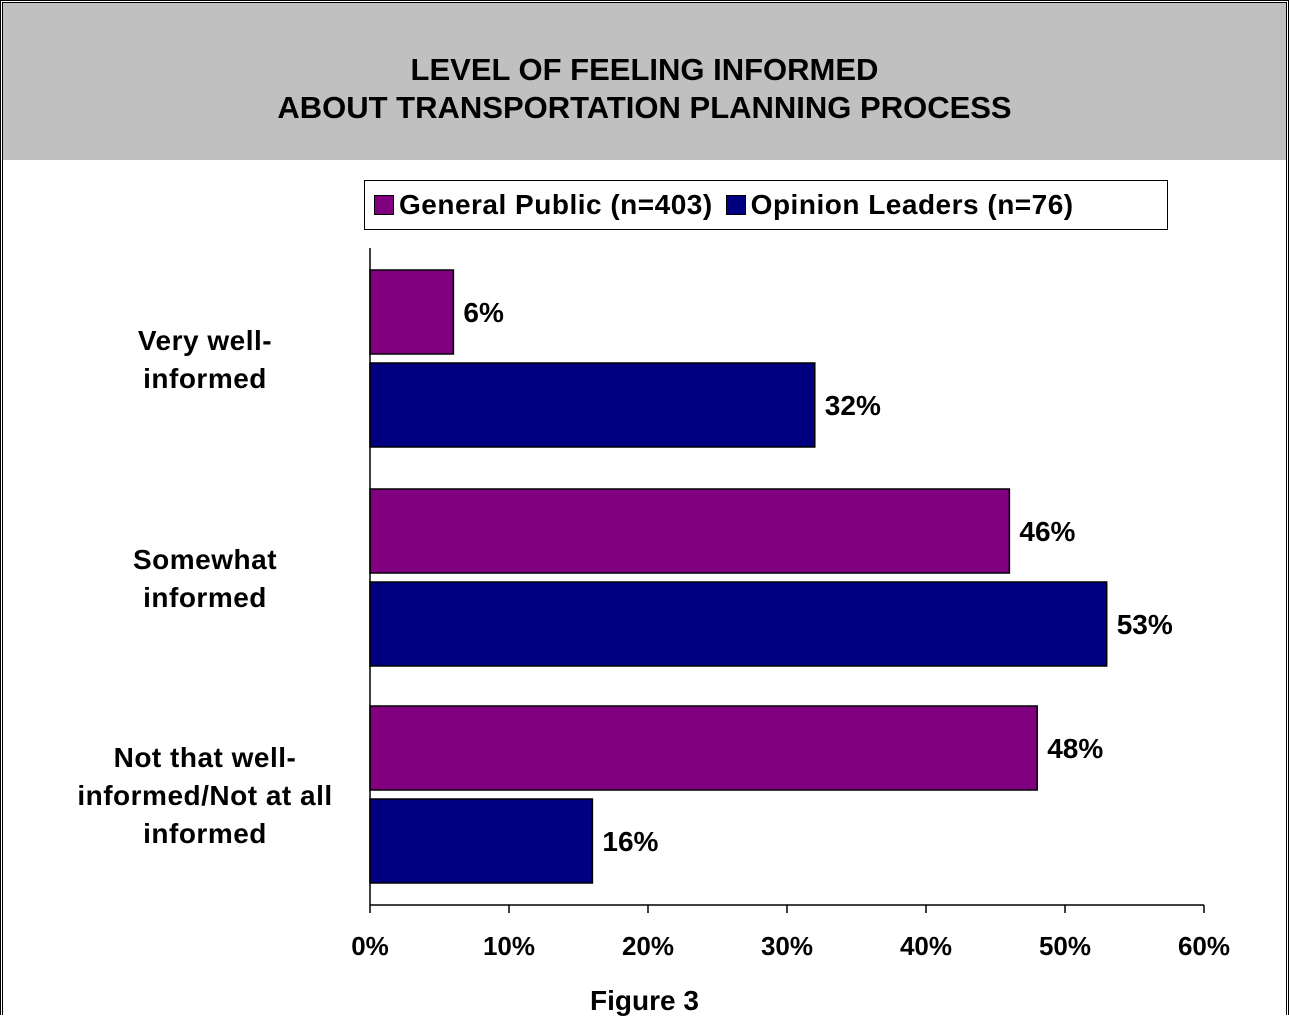 The width and height of the screenshot is (1289, 1017). I want to click on legend-swatch-general-public, so click(384, 205).